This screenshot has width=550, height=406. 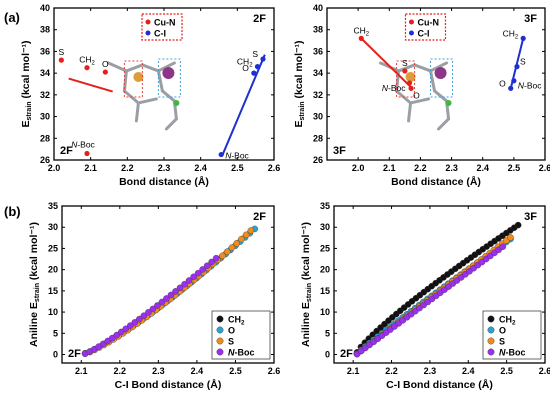 I want to click on point-label: N-Boc, so click(x=83, y=144).